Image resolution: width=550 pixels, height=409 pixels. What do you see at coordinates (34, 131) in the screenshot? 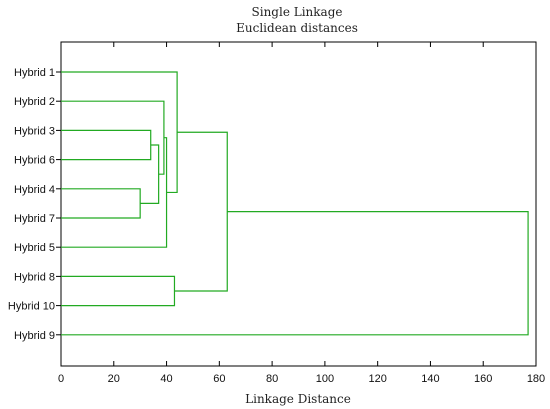
I see `leaf-label: Hybrid 3` at bounding box center [34, 131].